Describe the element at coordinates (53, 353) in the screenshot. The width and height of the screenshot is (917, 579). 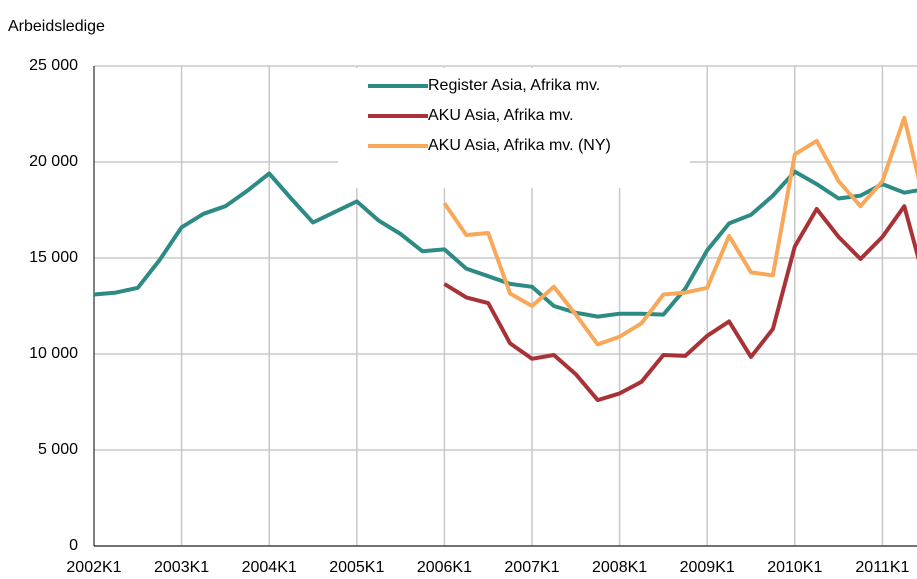
I see `y-tick-label: 10 000` at that location.